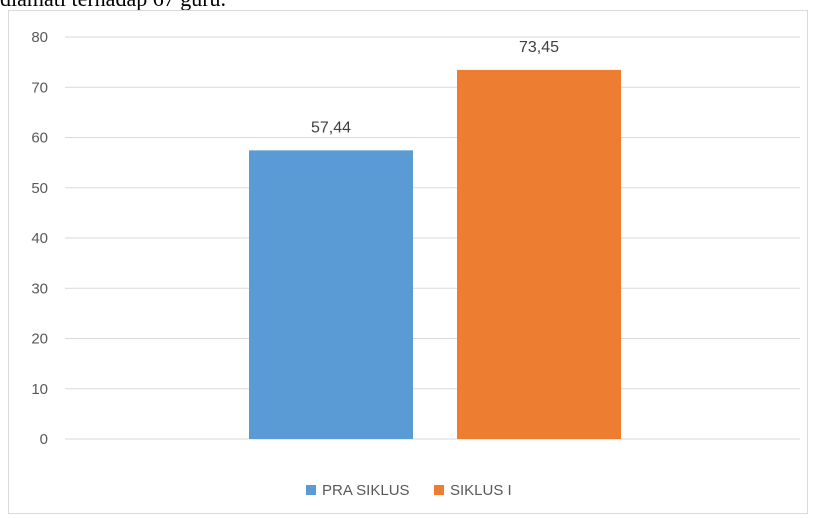 The image size is (814, 518). I want to click on data-label: 73,45, so click(539, 47).